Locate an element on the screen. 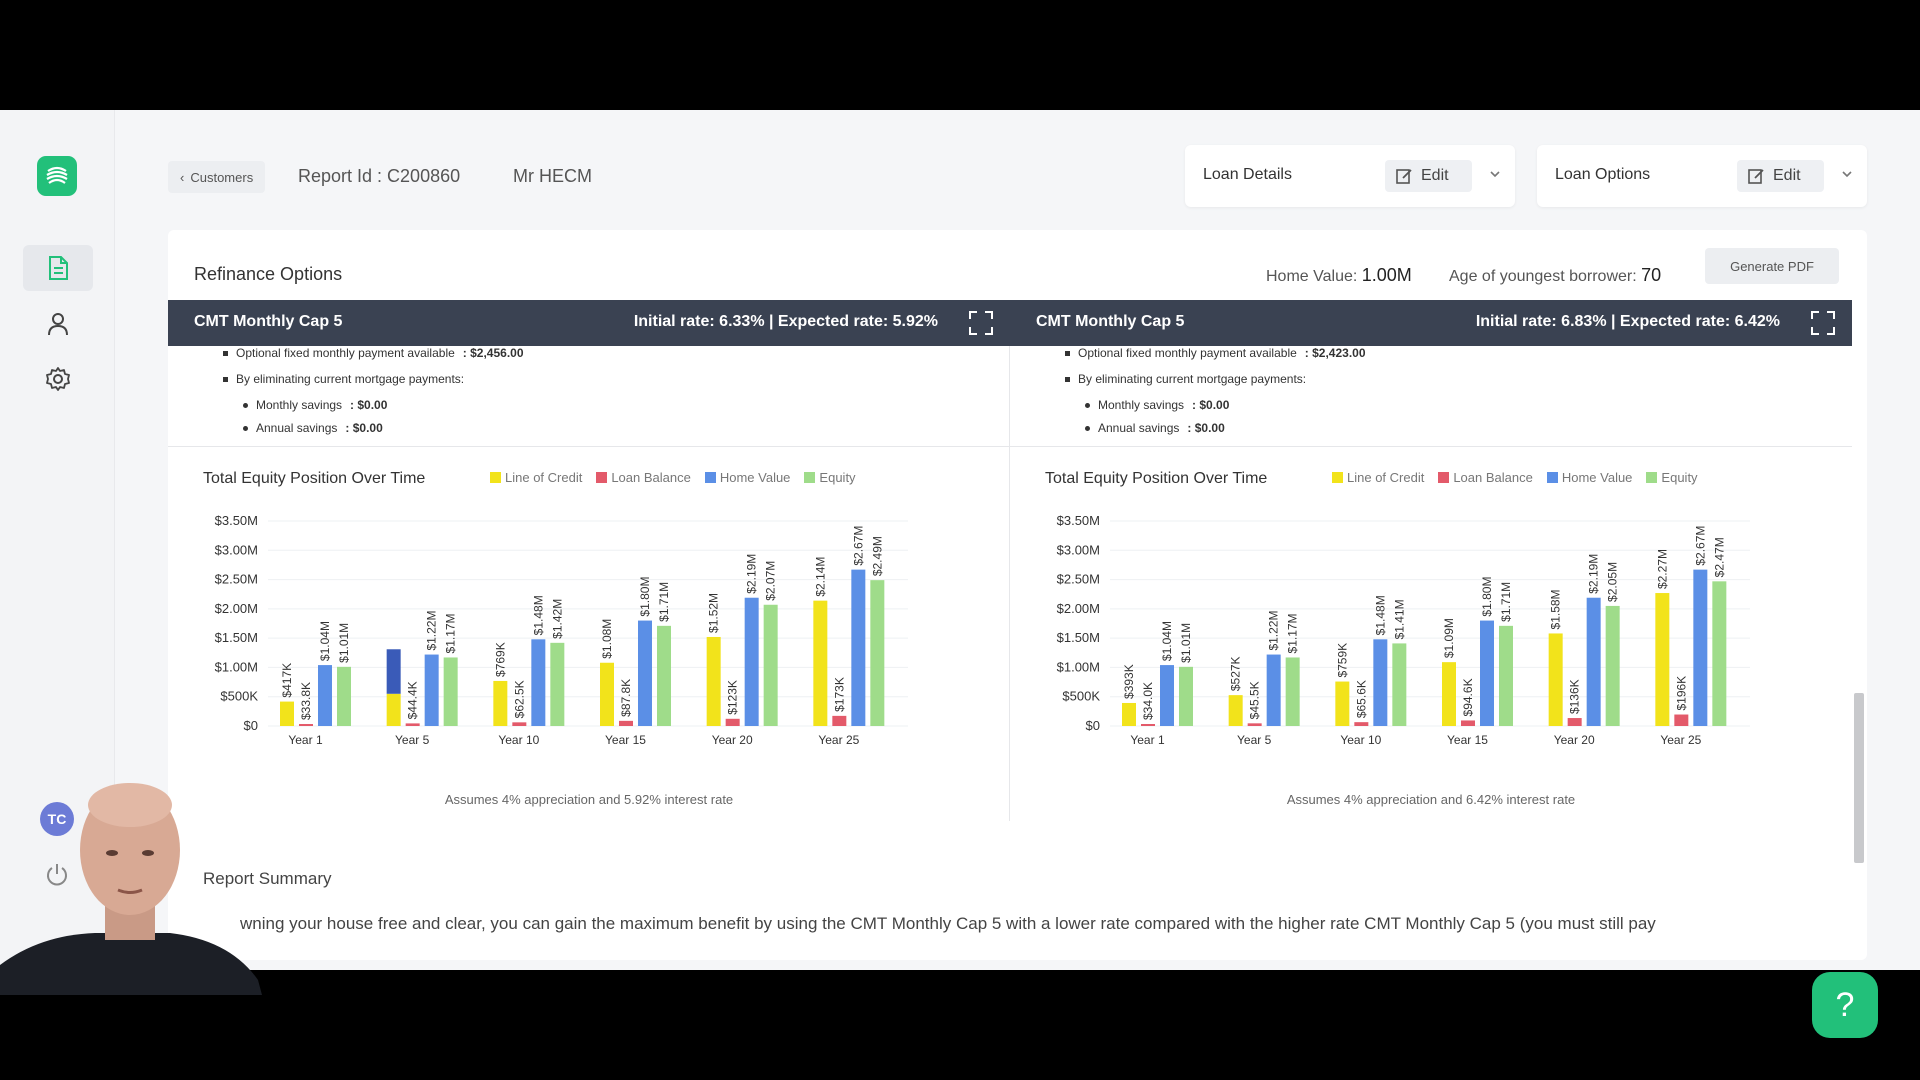 The height and width of the screenshot is (1080, 1920). nav-reports is located at coordinates (58, 268).